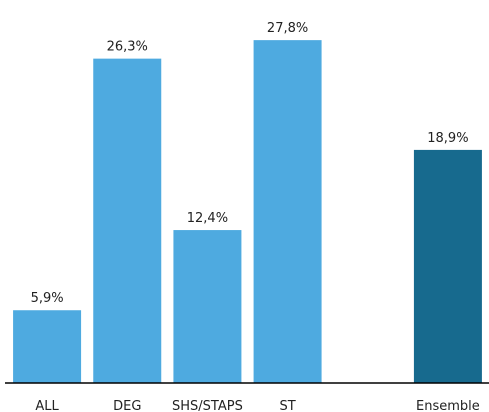 This screenshot has height=412, width=489. Describe the element at coordinates (448, 405) in the screenshot. I see `x-tick-label: Ensemble` at that location.